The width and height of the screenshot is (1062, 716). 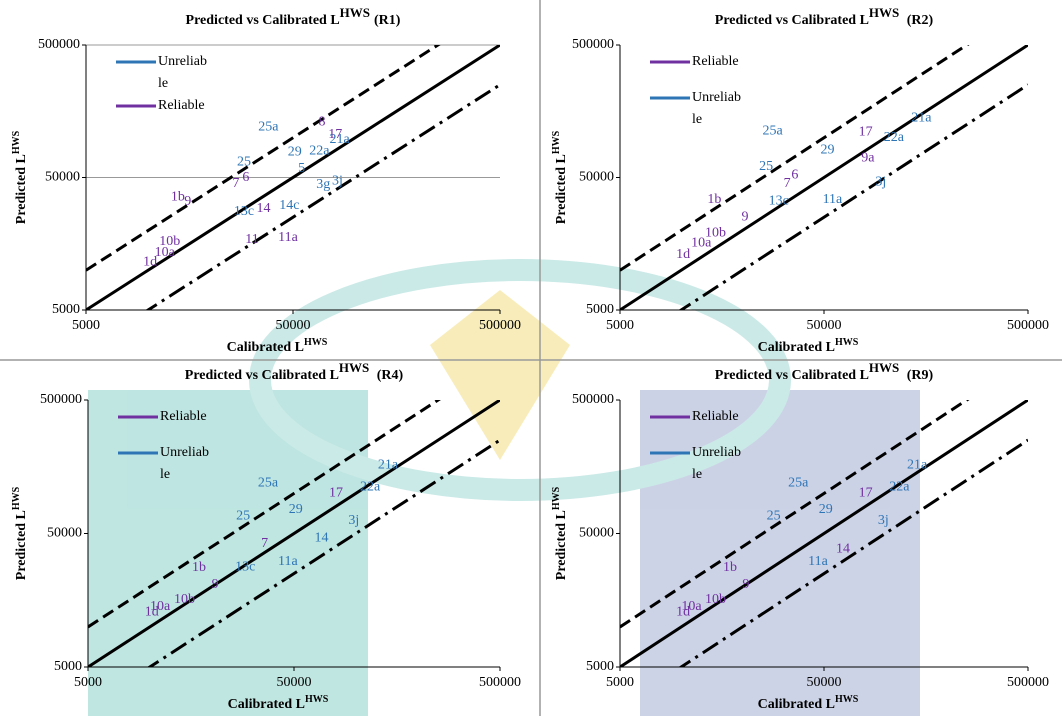 What do you see at coordinates (289, 205) in the screenshot?
I see `point-label: 14c` at bounding box center [289, 205].